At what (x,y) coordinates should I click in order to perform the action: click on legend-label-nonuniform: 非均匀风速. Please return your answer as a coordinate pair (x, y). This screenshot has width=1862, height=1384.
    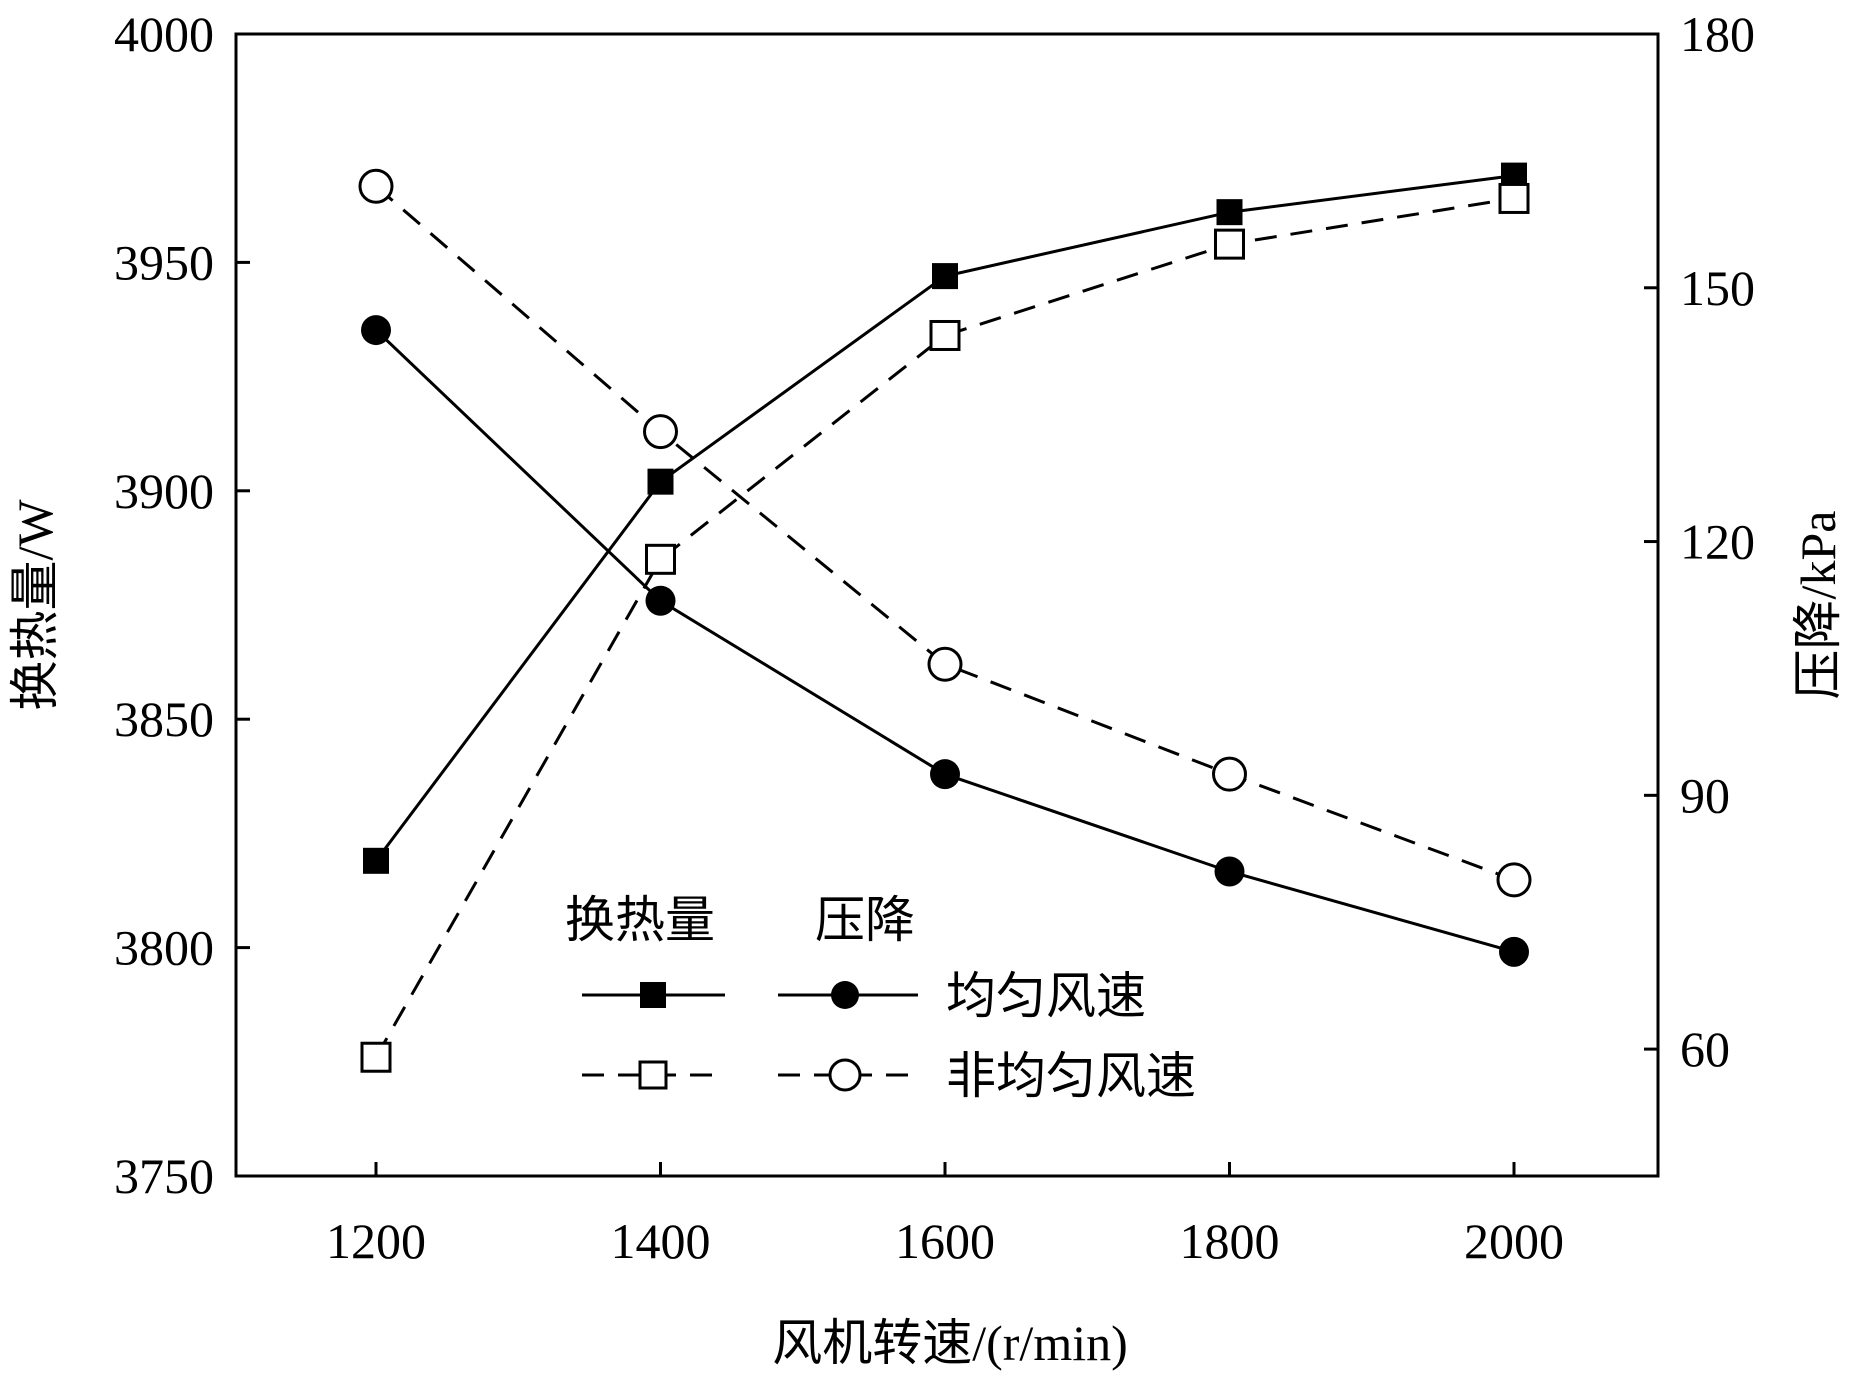
    Looking at the image, I should click on (1071, 1076).